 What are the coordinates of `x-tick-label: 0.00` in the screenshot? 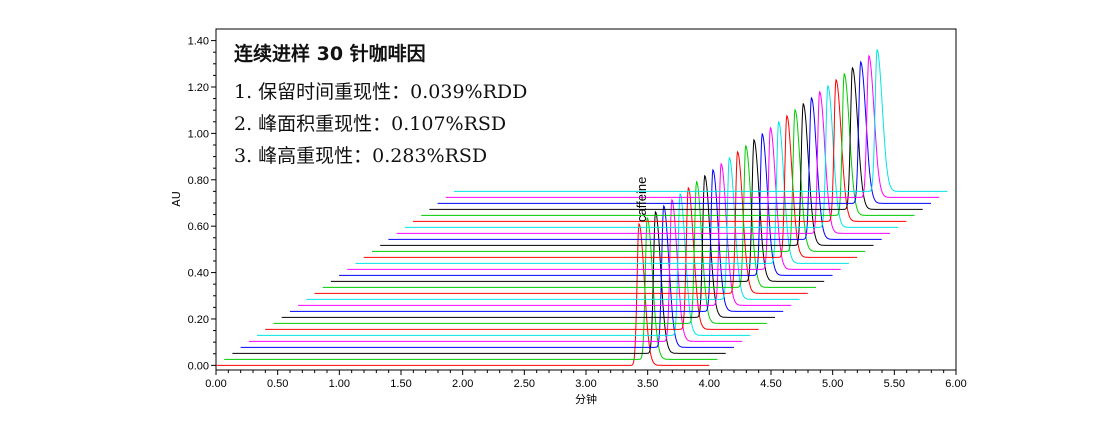 It's located at (215, 384).